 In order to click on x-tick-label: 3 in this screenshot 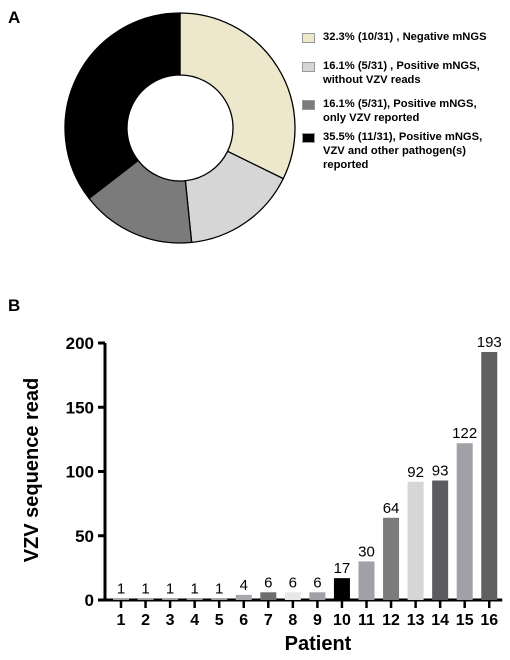, I will do `click(170, 620)`.